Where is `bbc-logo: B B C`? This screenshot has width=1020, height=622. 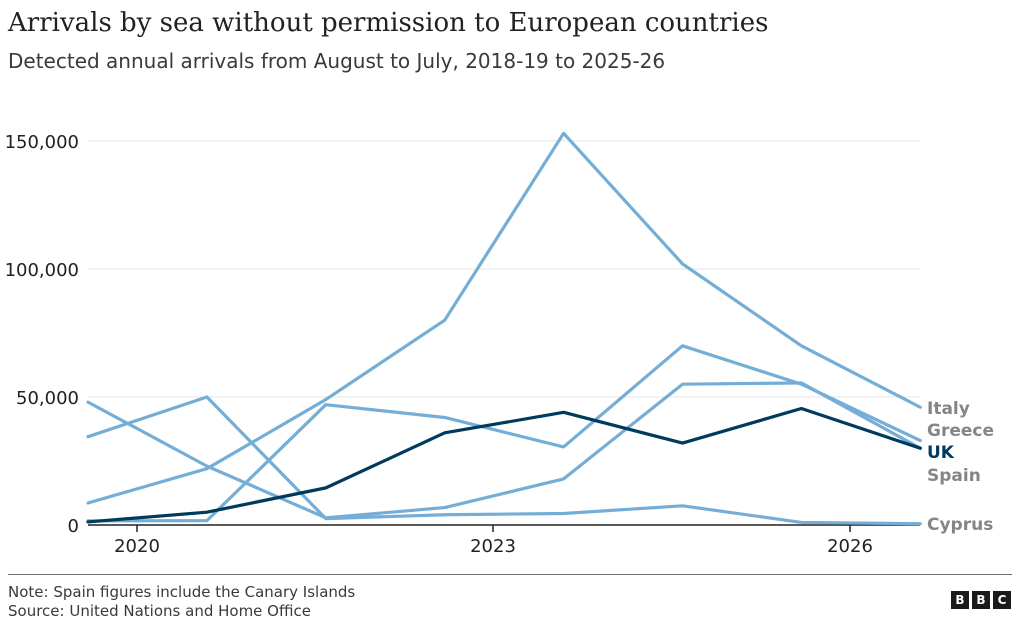 bbc-logo: B B C is located at coordinates (981, 600).